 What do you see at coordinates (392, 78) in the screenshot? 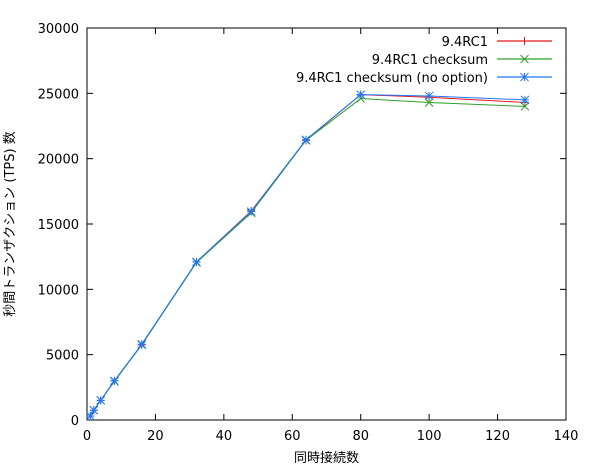
I see `legend-label: 9.4RC1 checksum (no option)` at bounding box center [392, 78].